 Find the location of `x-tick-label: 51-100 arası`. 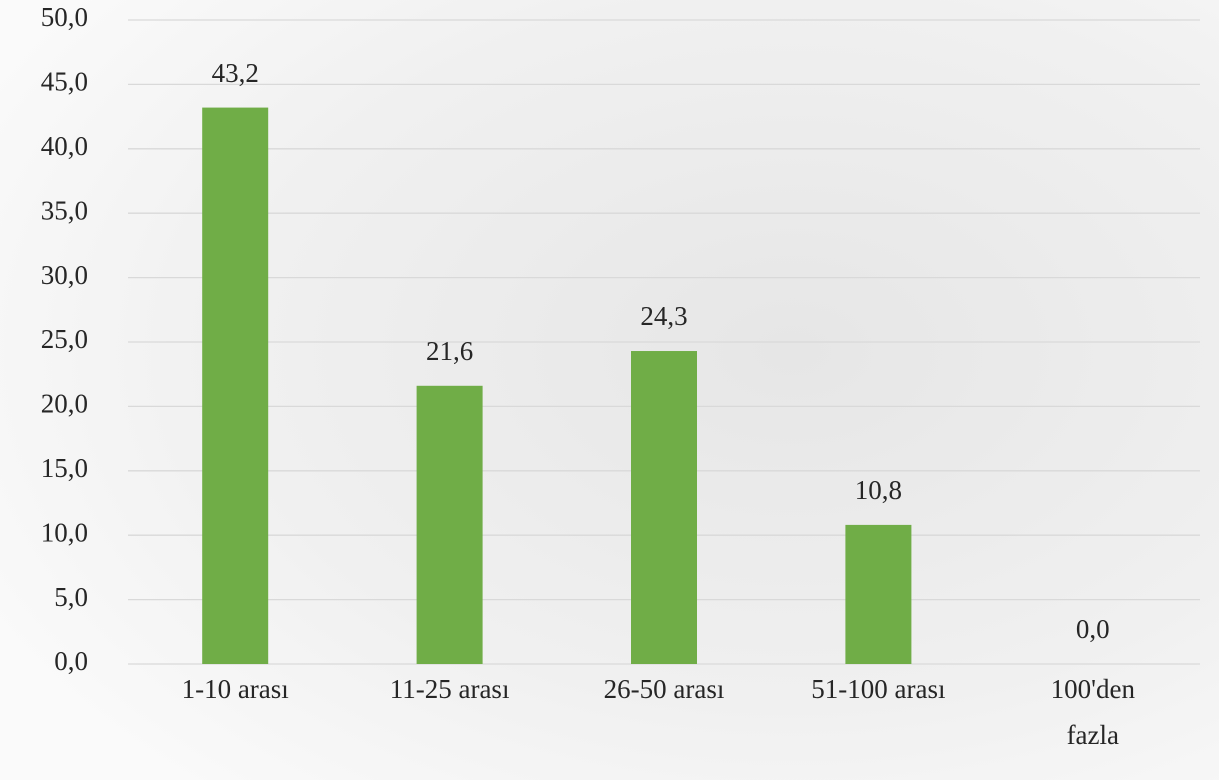

x-tick-label: 51-100 arası is located at coordinates (878, 689).